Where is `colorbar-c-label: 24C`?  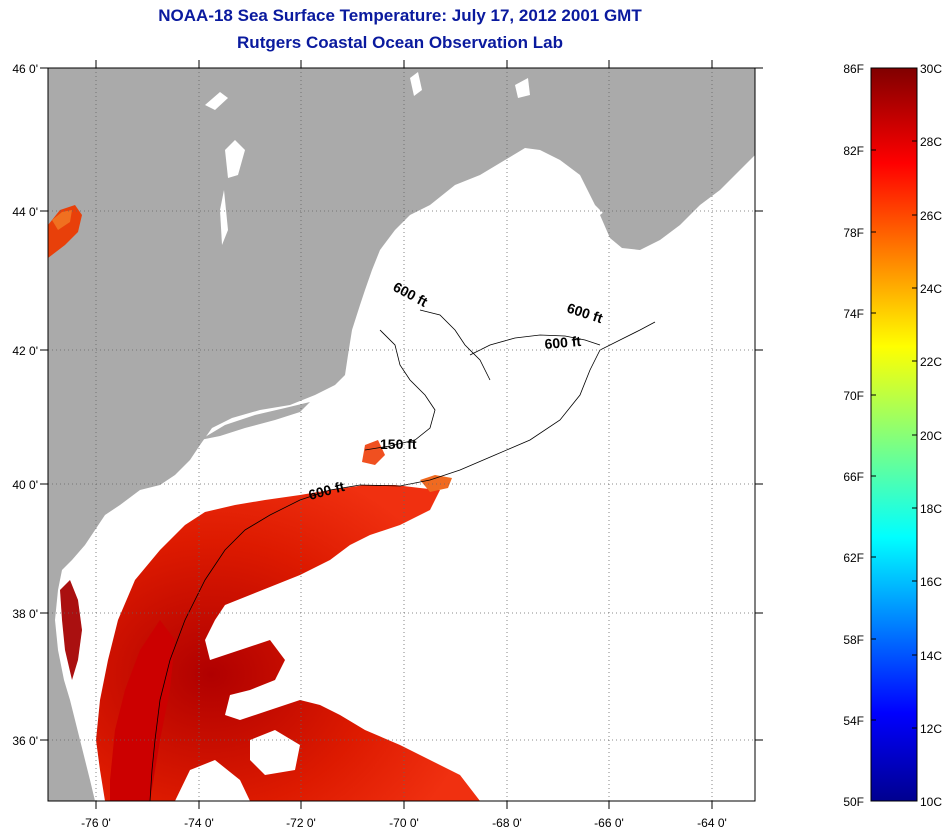
colorbar-c-label: 24C is located at coordinates (931, 289).